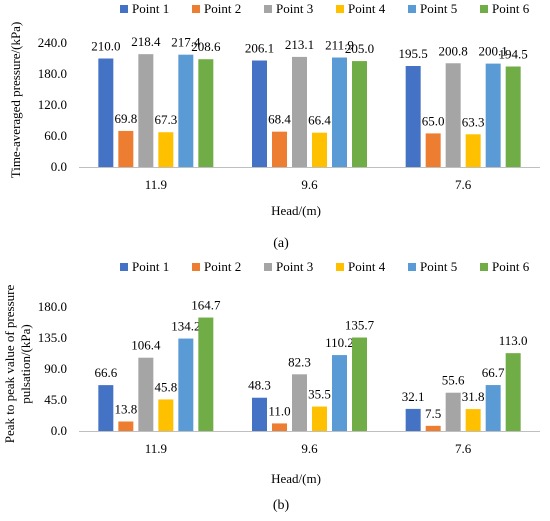 This screenshot has width=550, height=521. I want to click on data-label-b-7.6-point6: 113.0, so click(513, 340).